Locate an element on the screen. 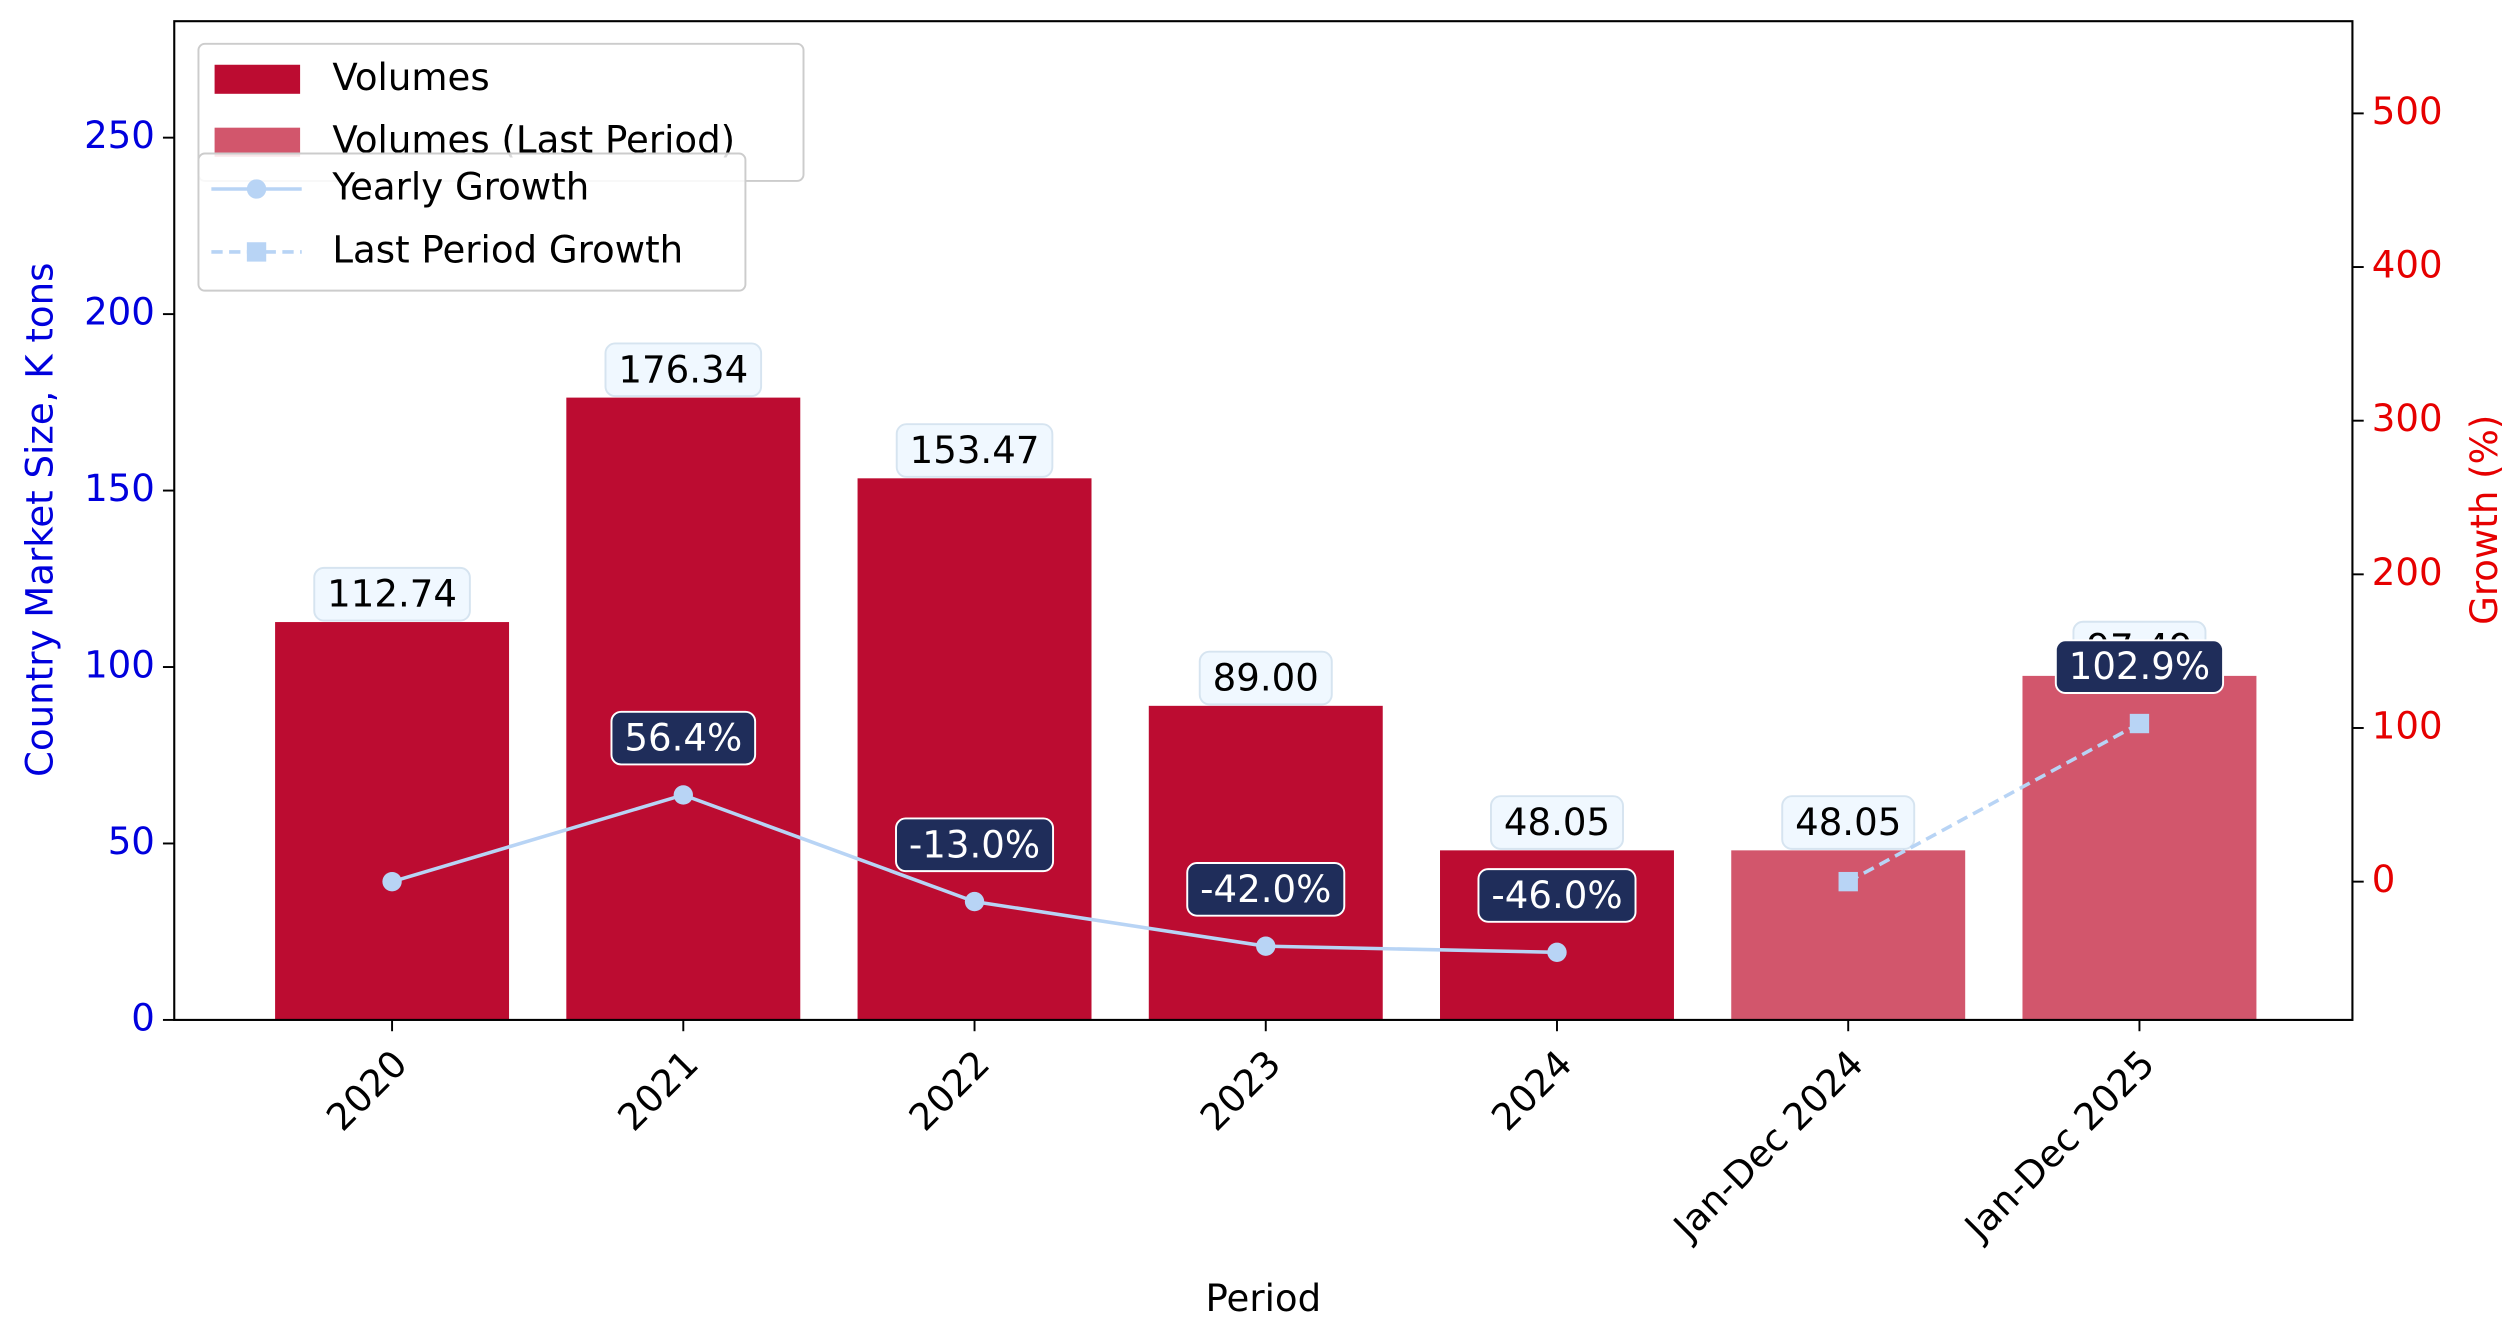  y-tick-label: 150 is located at coordinates (119, 488).